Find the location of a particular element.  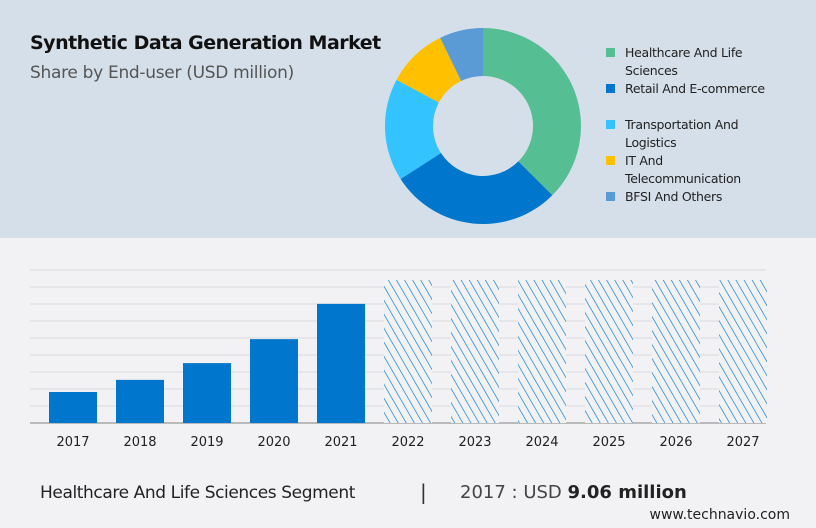

segment-label: Healthcare And Life Sciences Segment is located at coordinates (197, 493).